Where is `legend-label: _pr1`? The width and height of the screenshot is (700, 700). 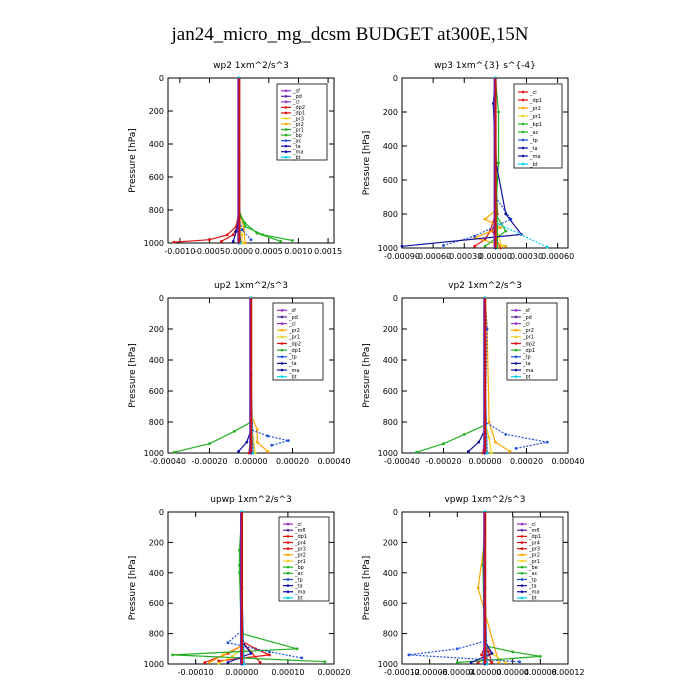 legend-label: _pr1 is located at coordinates (298, 130).